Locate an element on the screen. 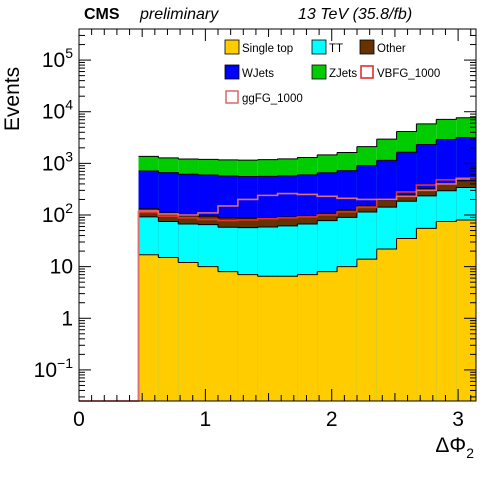 This screenshot has height=477, width=496. energy-lumi-label: 13 TeV (35.8/fb) is located at coordinates (355, 14).